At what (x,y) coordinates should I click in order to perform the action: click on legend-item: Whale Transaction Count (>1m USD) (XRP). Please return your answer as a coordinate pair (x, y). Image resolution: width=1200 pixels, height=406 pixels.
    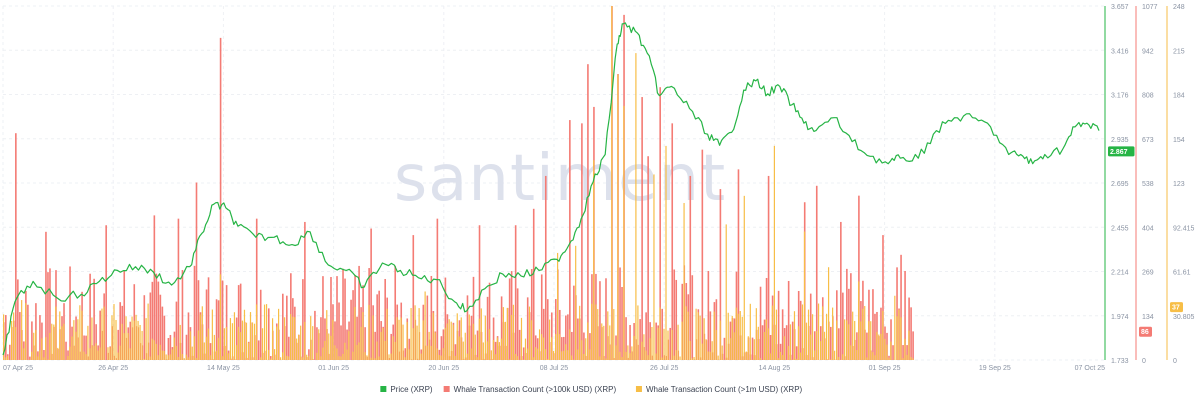
    Looking at the image, I should click on (719, 389).